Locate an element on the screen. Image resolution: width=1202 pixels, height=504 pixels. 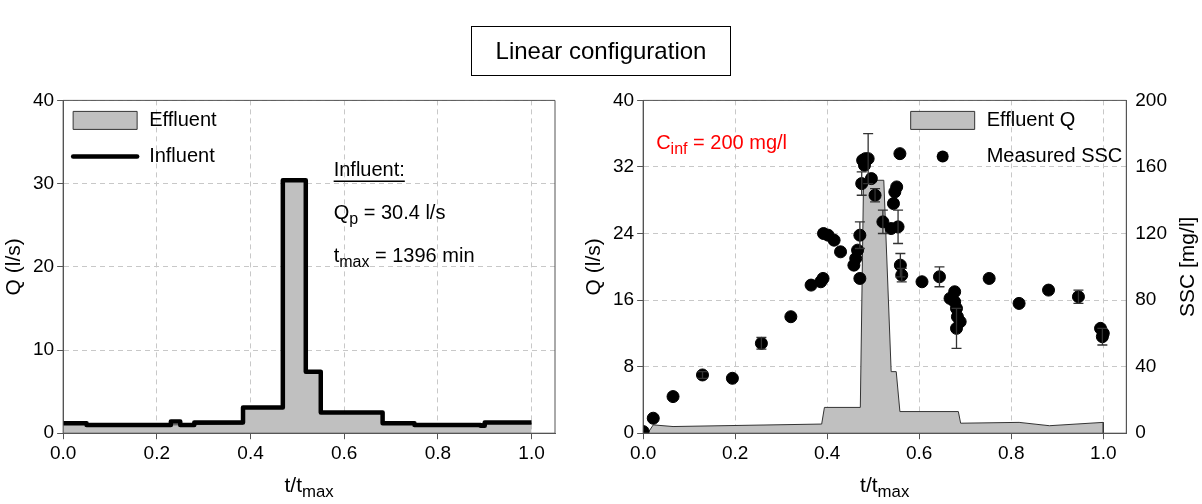
chart-title: Linear configuration is located at coordinates (601, 51).